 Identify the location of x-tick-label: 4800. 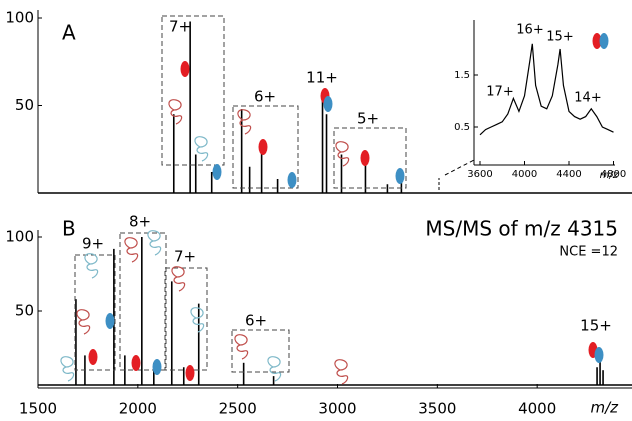
(613, 174).